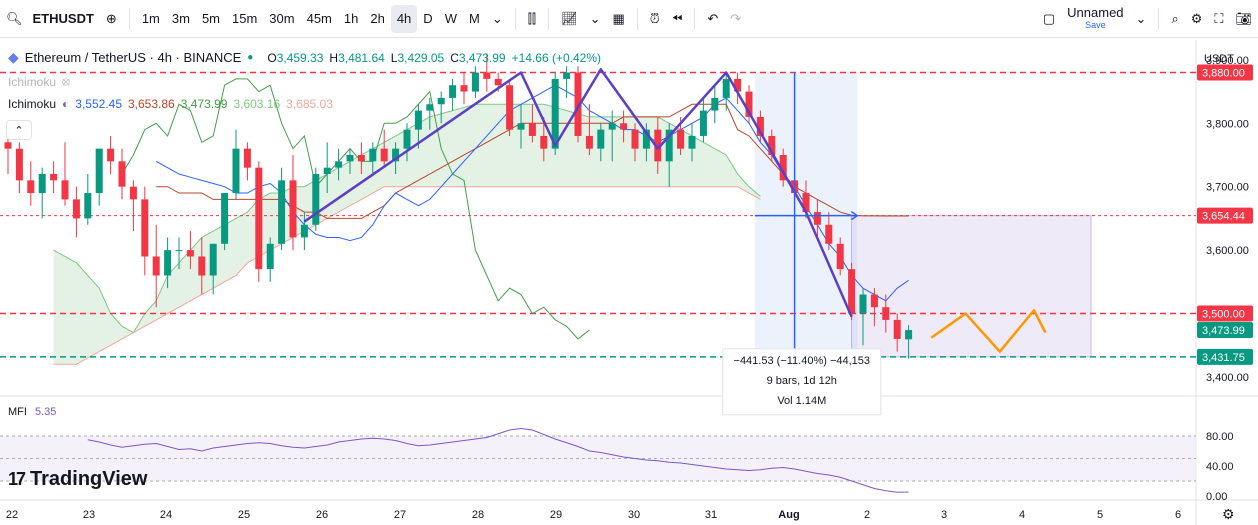  I want to click on symbol-search-button: ETHUSDT, so click(63, 18).